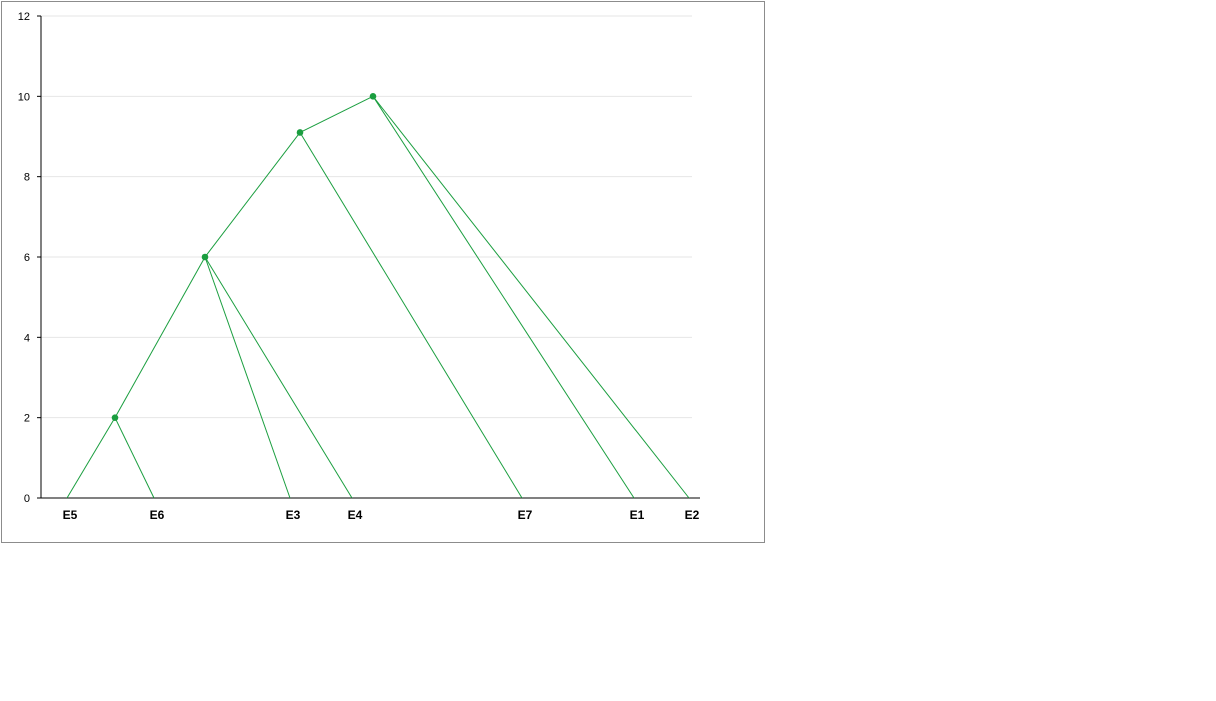 This screenshot has width=1216, height=701. I want to click on leaf-label-e6: E6, so click(157, 515).